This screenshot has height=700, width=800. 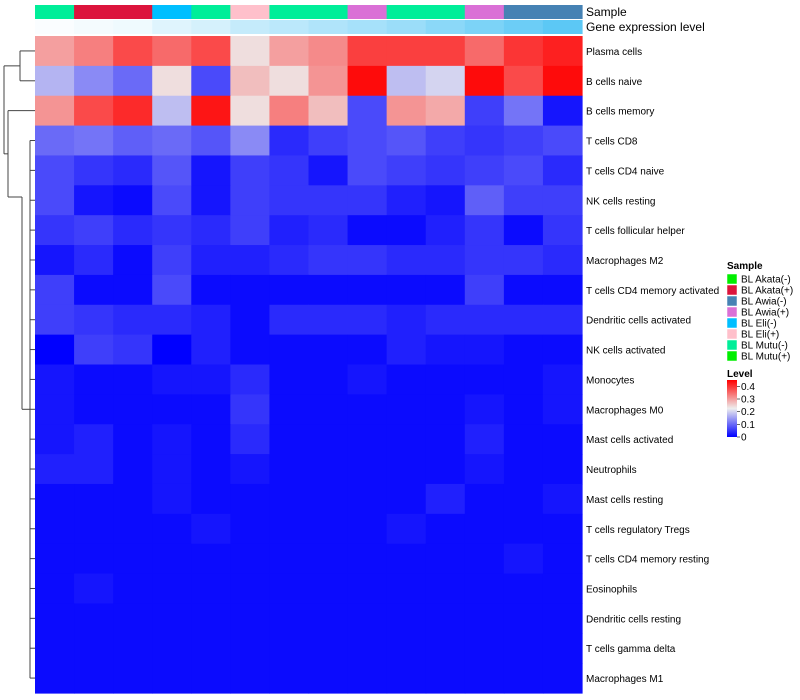 I want to click on row-label: Neutrophils, so click(x=611, y=470).